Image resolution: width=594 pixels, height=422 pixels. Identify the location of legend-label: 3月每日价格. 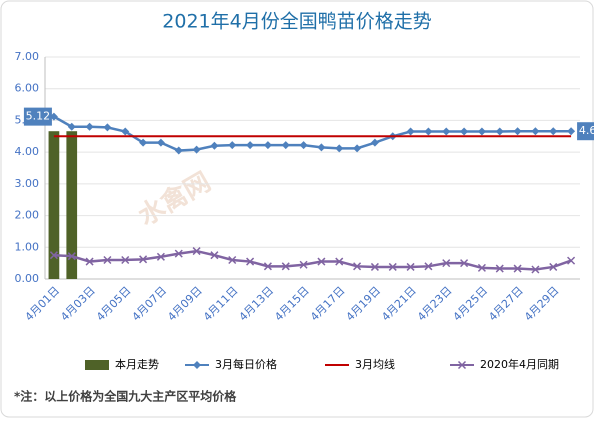
(246, 364).